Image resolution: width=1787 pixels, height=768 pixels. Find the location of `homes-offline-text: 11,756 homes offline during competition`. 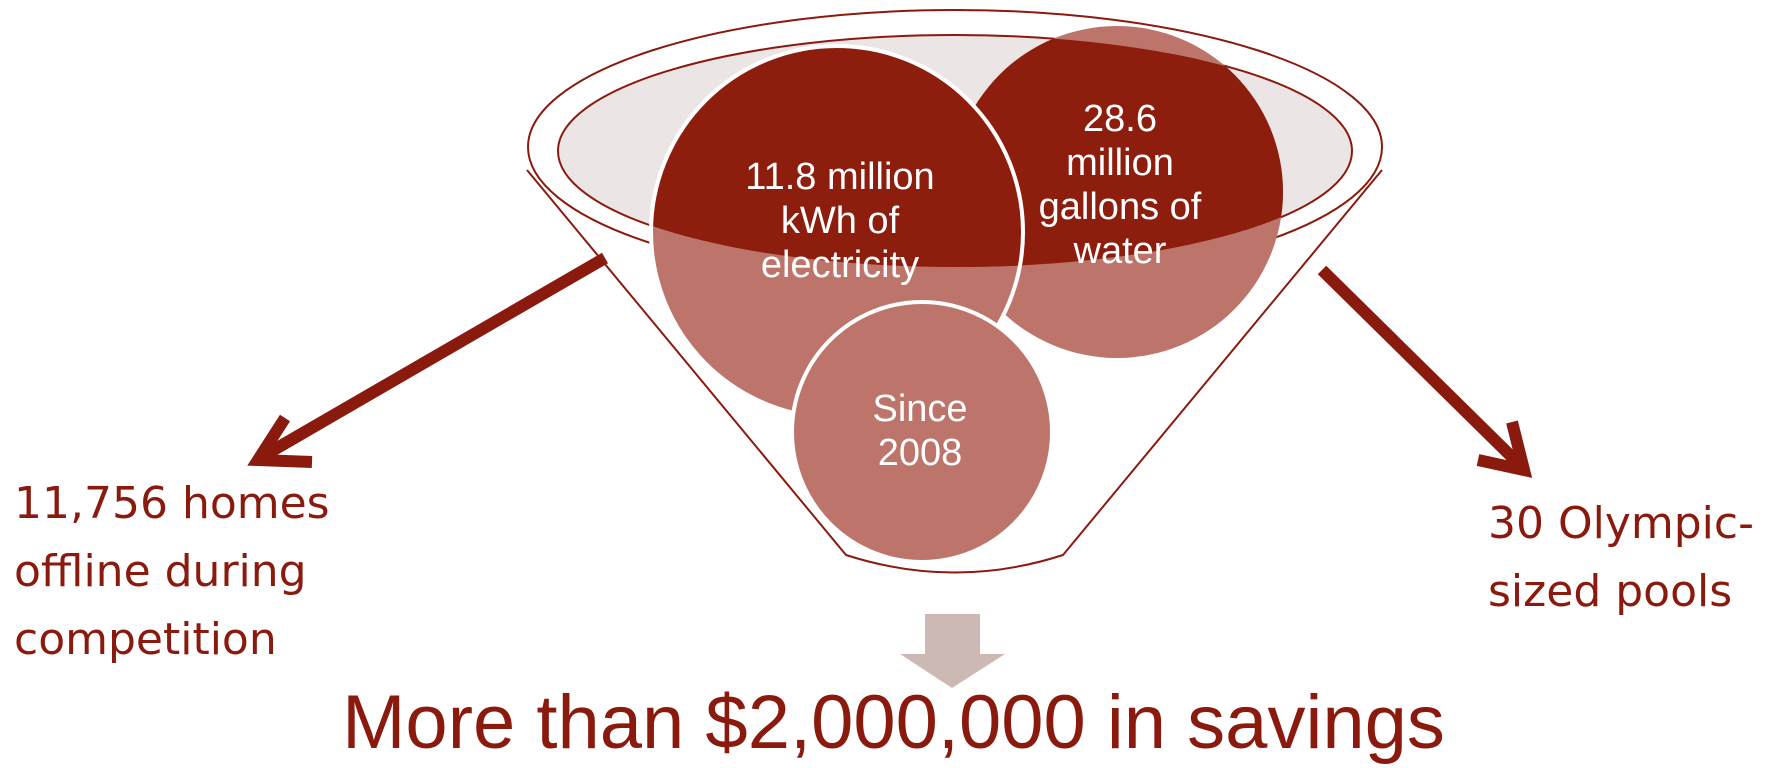

homes-offline-text: 11,756 homes offline during competition is located at coordinates (172, 571).